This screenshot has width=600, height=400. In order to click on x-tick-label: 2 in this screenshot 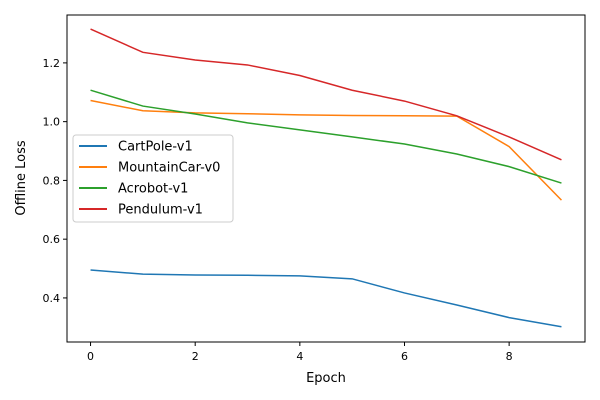, I will do `click(195, 356)`.